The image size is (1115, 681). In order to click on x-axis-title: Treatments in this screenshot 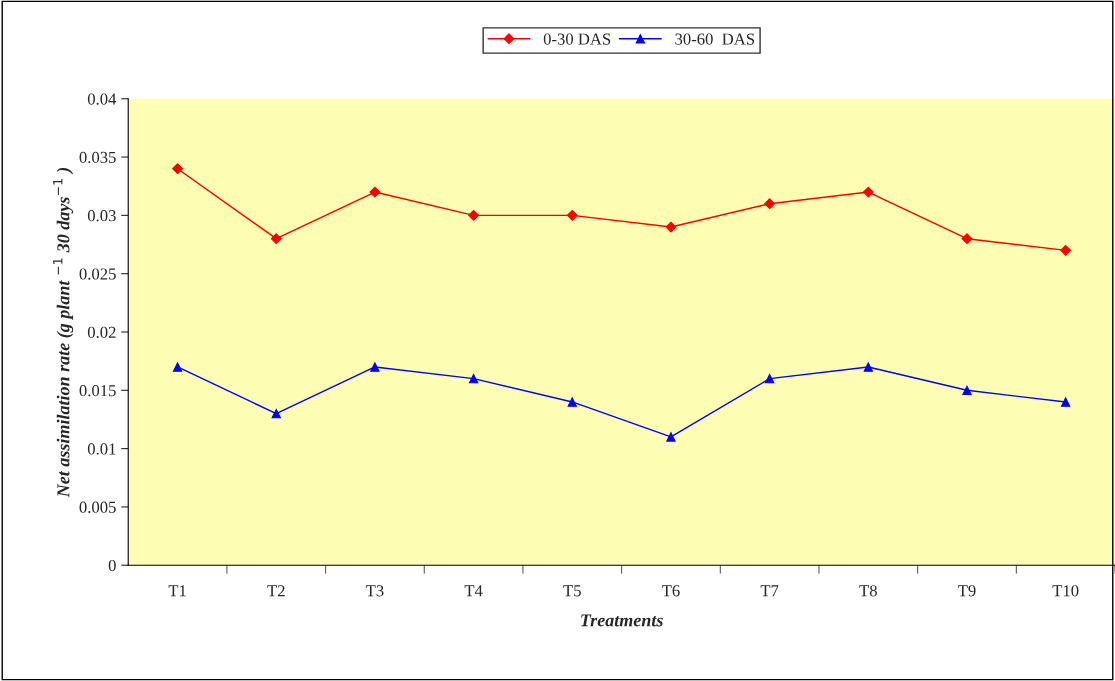, I will do `click(622, 620)`.